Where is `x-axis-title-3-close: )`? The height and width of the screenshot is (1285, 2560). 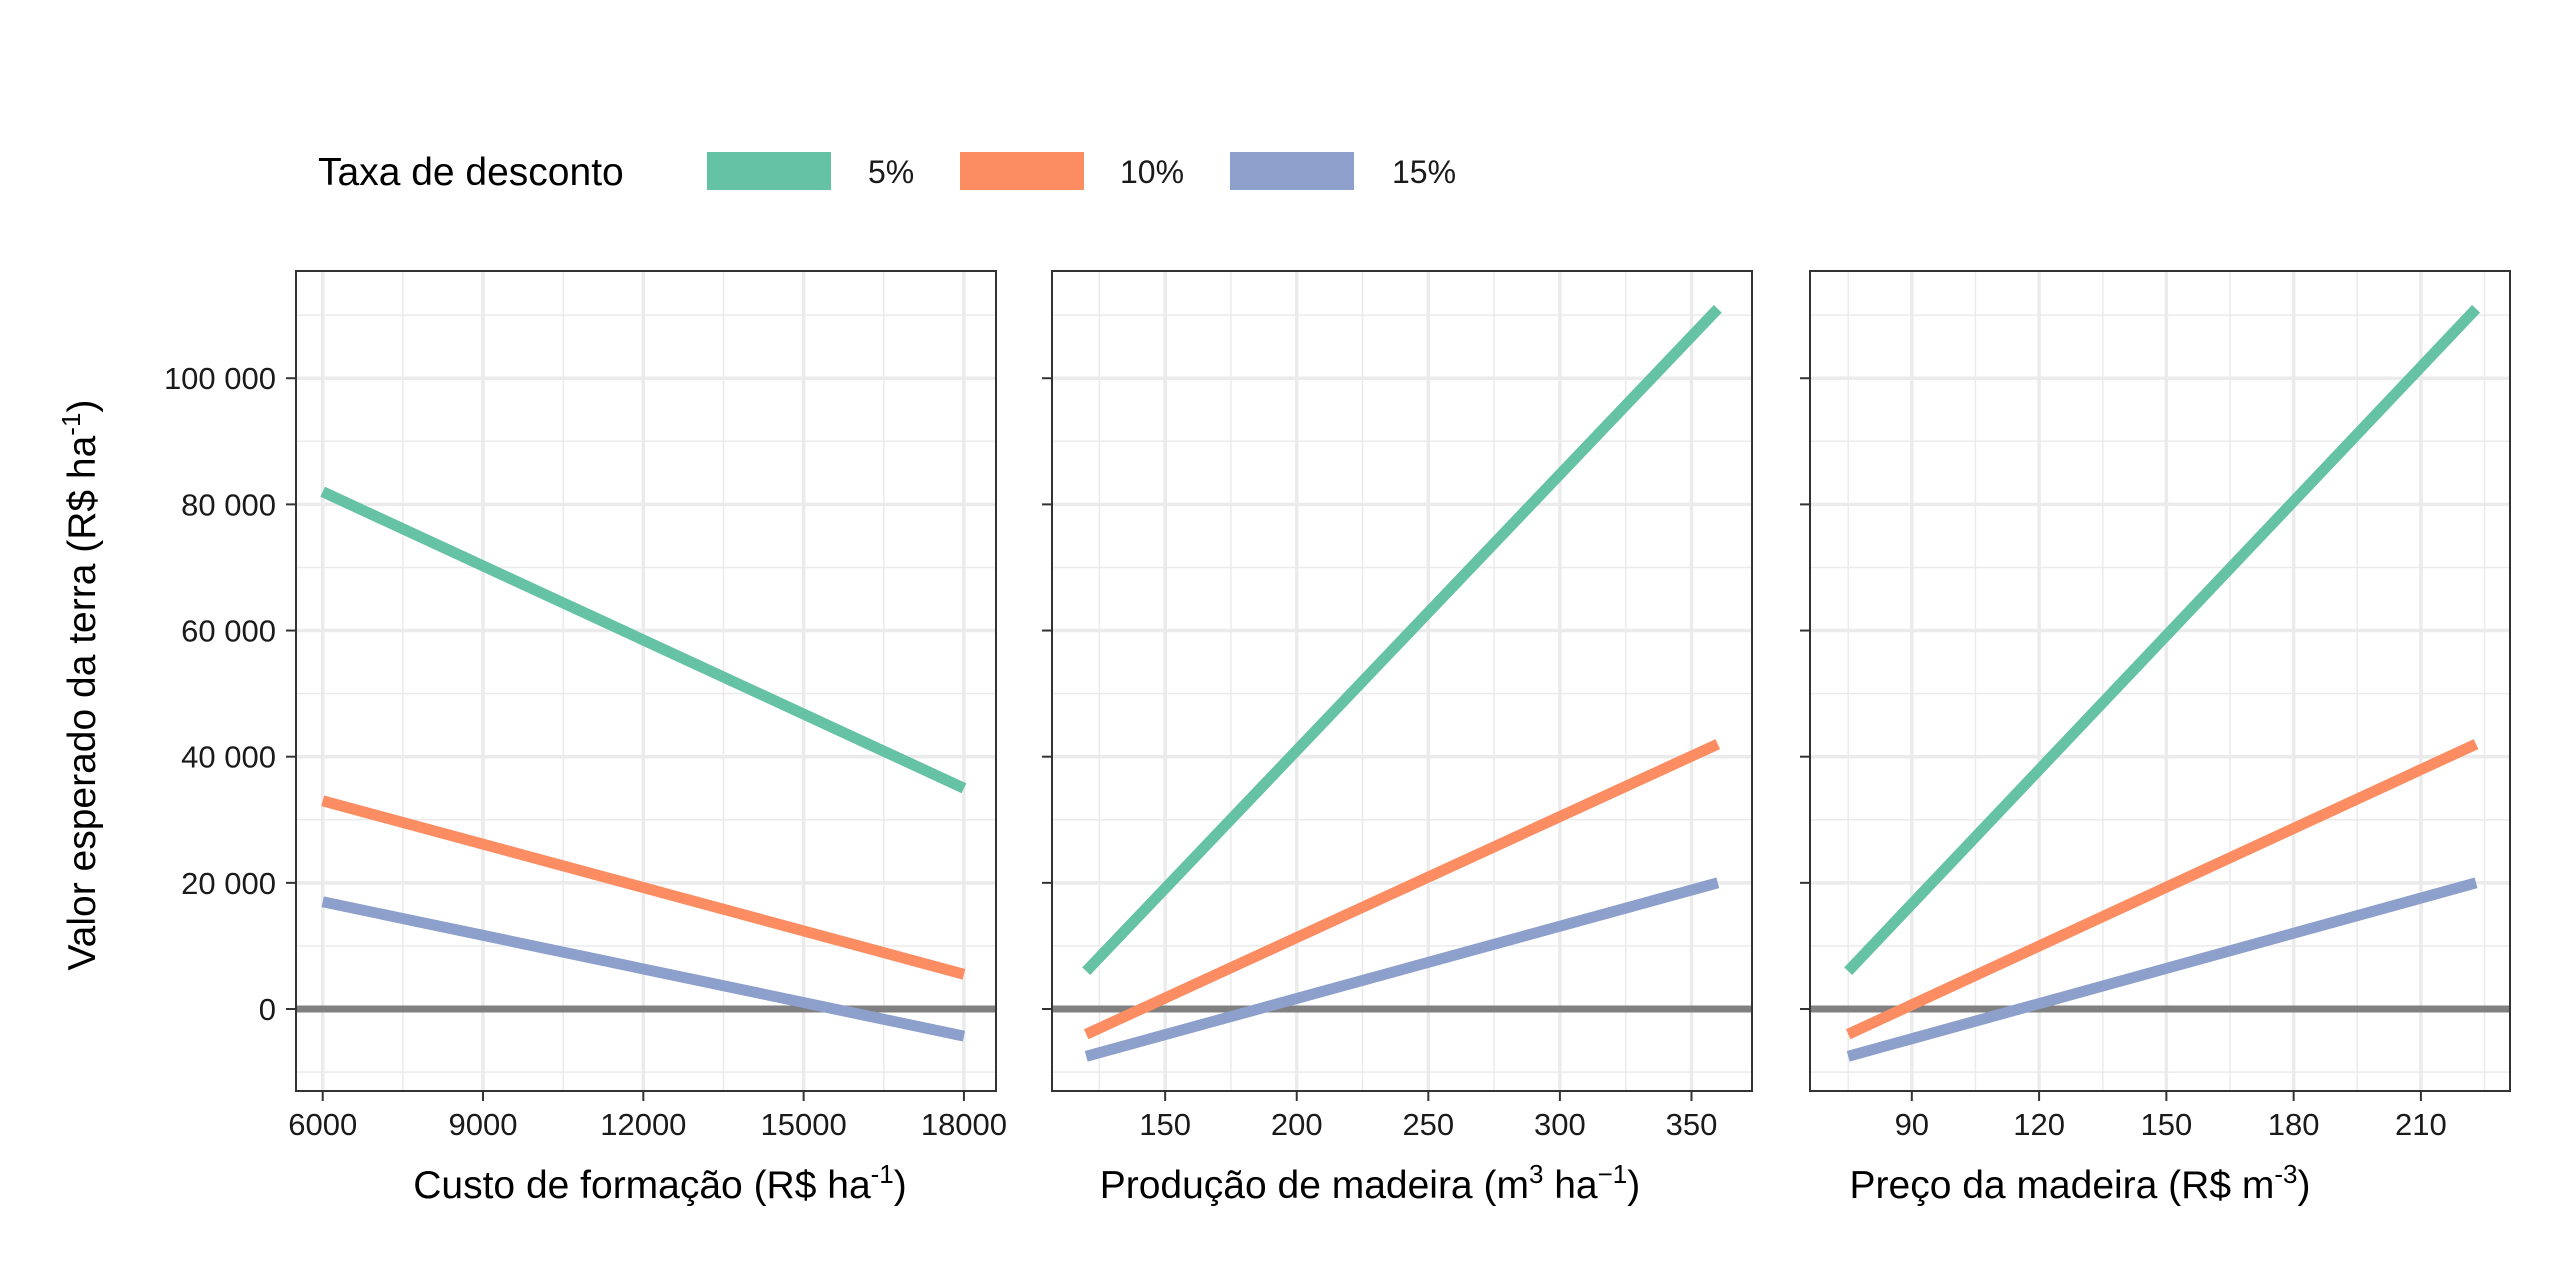 x-axis-title-3-close: ) is located at coordinates (2303, 1185).